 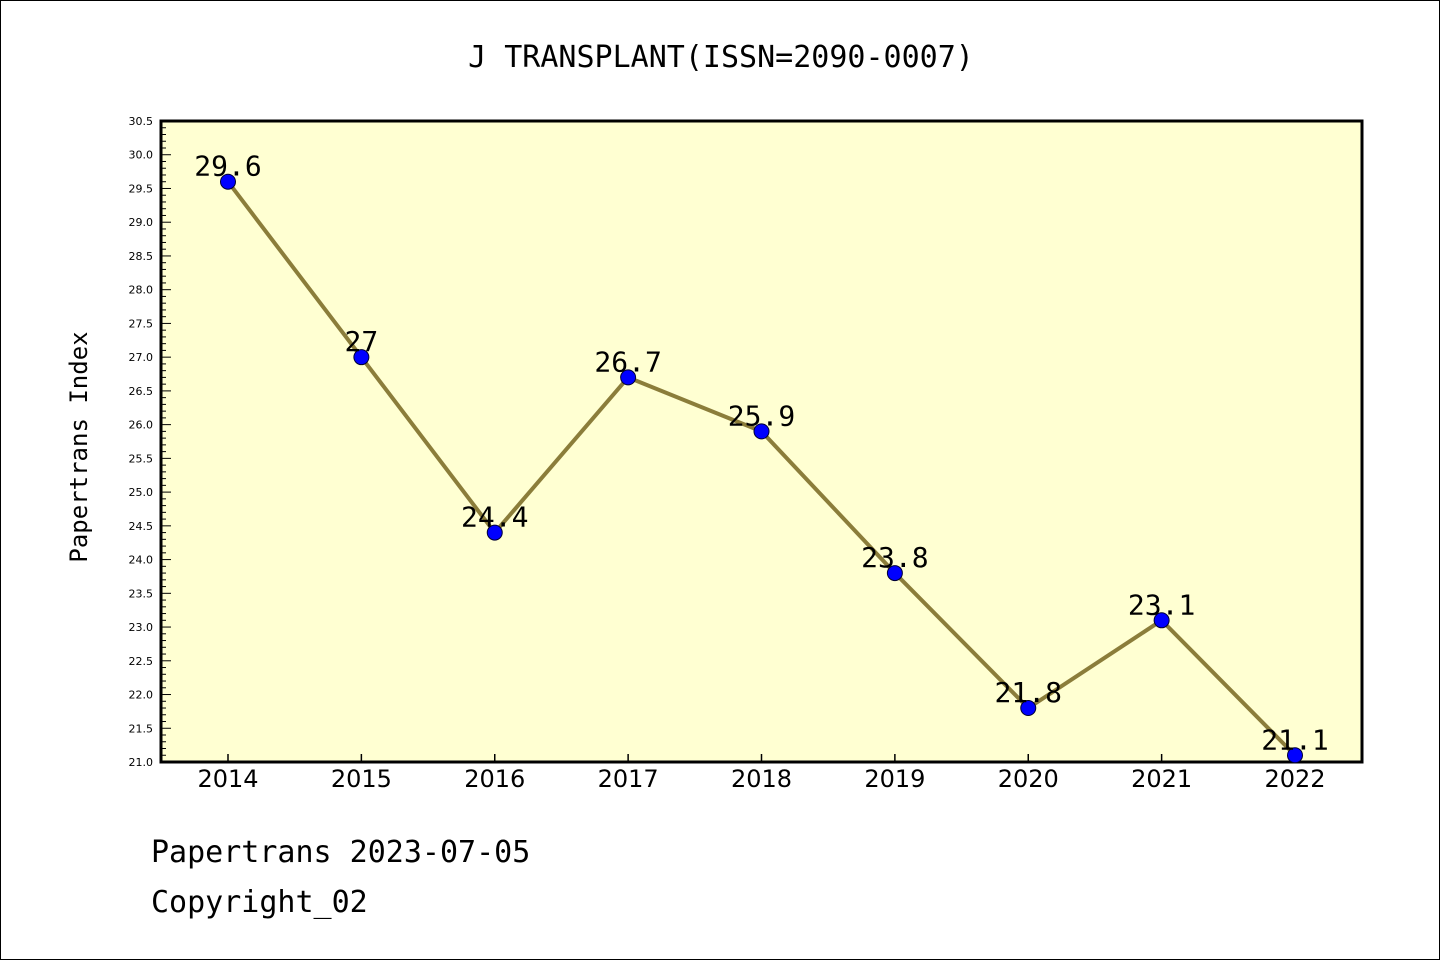 I want to click on y-tick-label: 24.0, so click(x=141, y=560).